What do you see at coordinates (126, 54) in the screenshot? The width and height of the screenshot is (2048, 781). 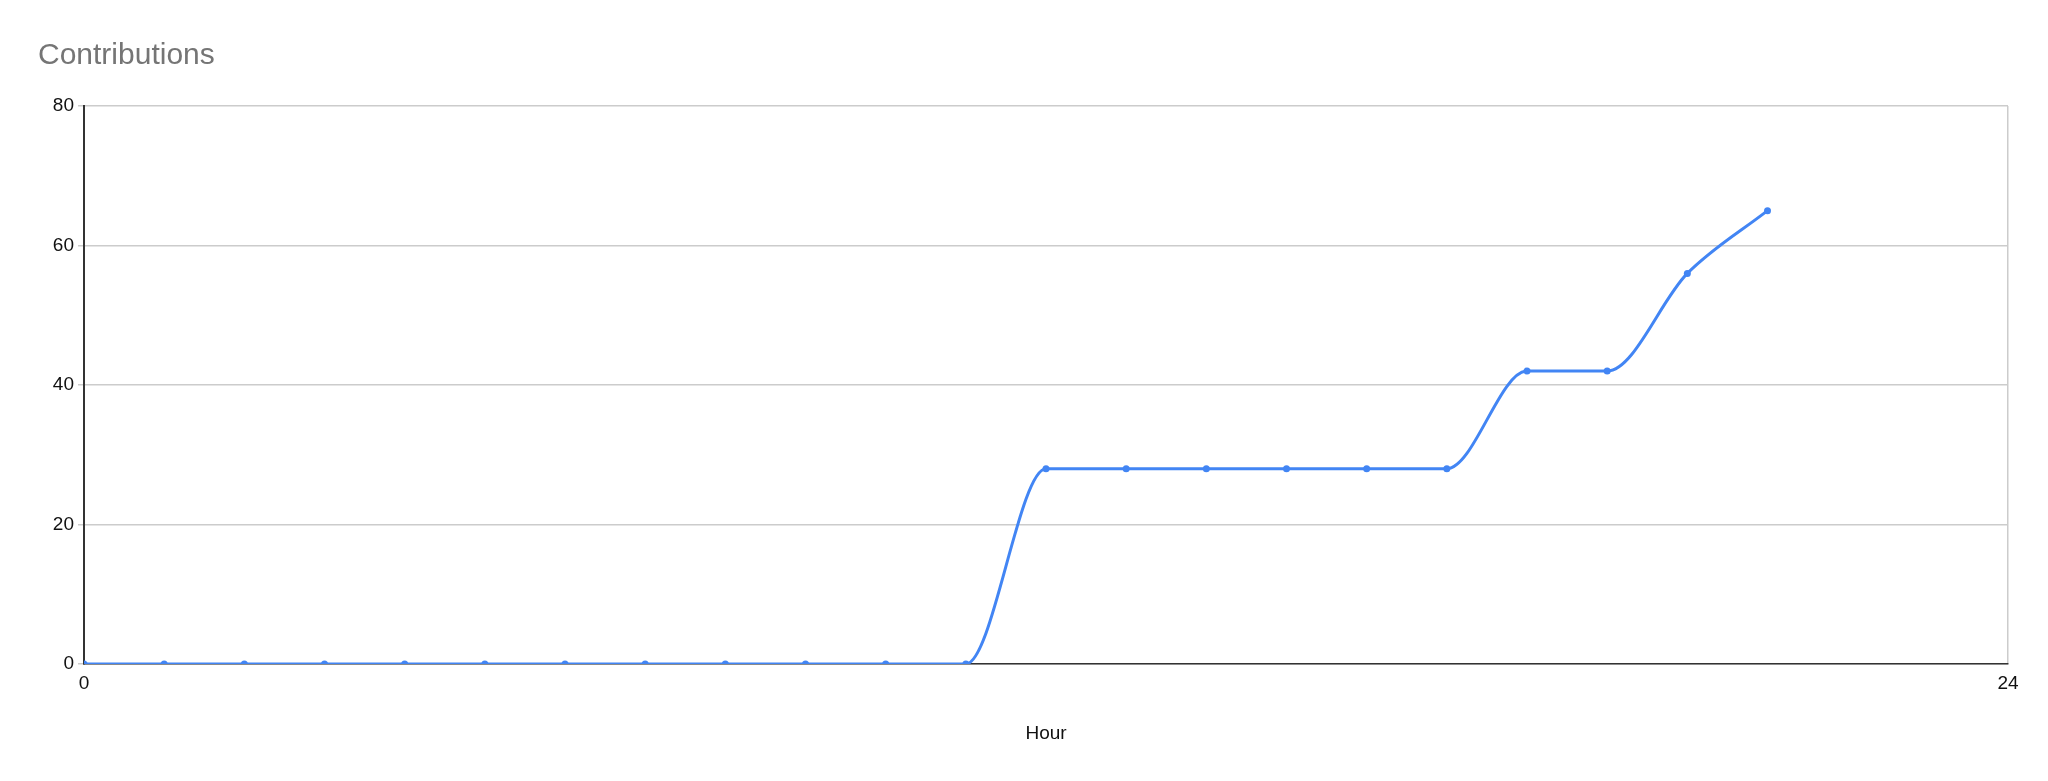 I see `chart-title: Contributions` at bounding box center [126, 54].